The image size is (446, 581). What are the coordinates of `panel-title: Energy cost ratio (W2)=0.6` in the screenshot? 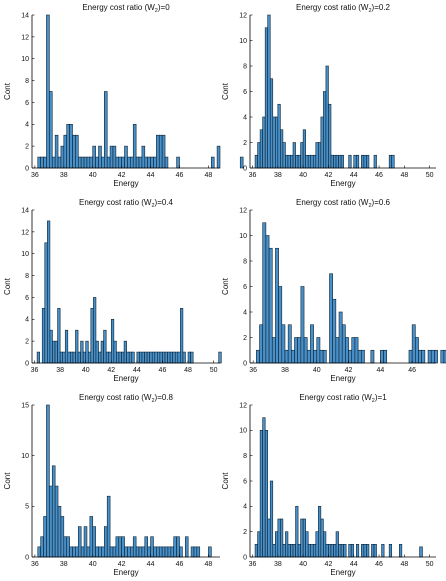 It's located at (343, 203).